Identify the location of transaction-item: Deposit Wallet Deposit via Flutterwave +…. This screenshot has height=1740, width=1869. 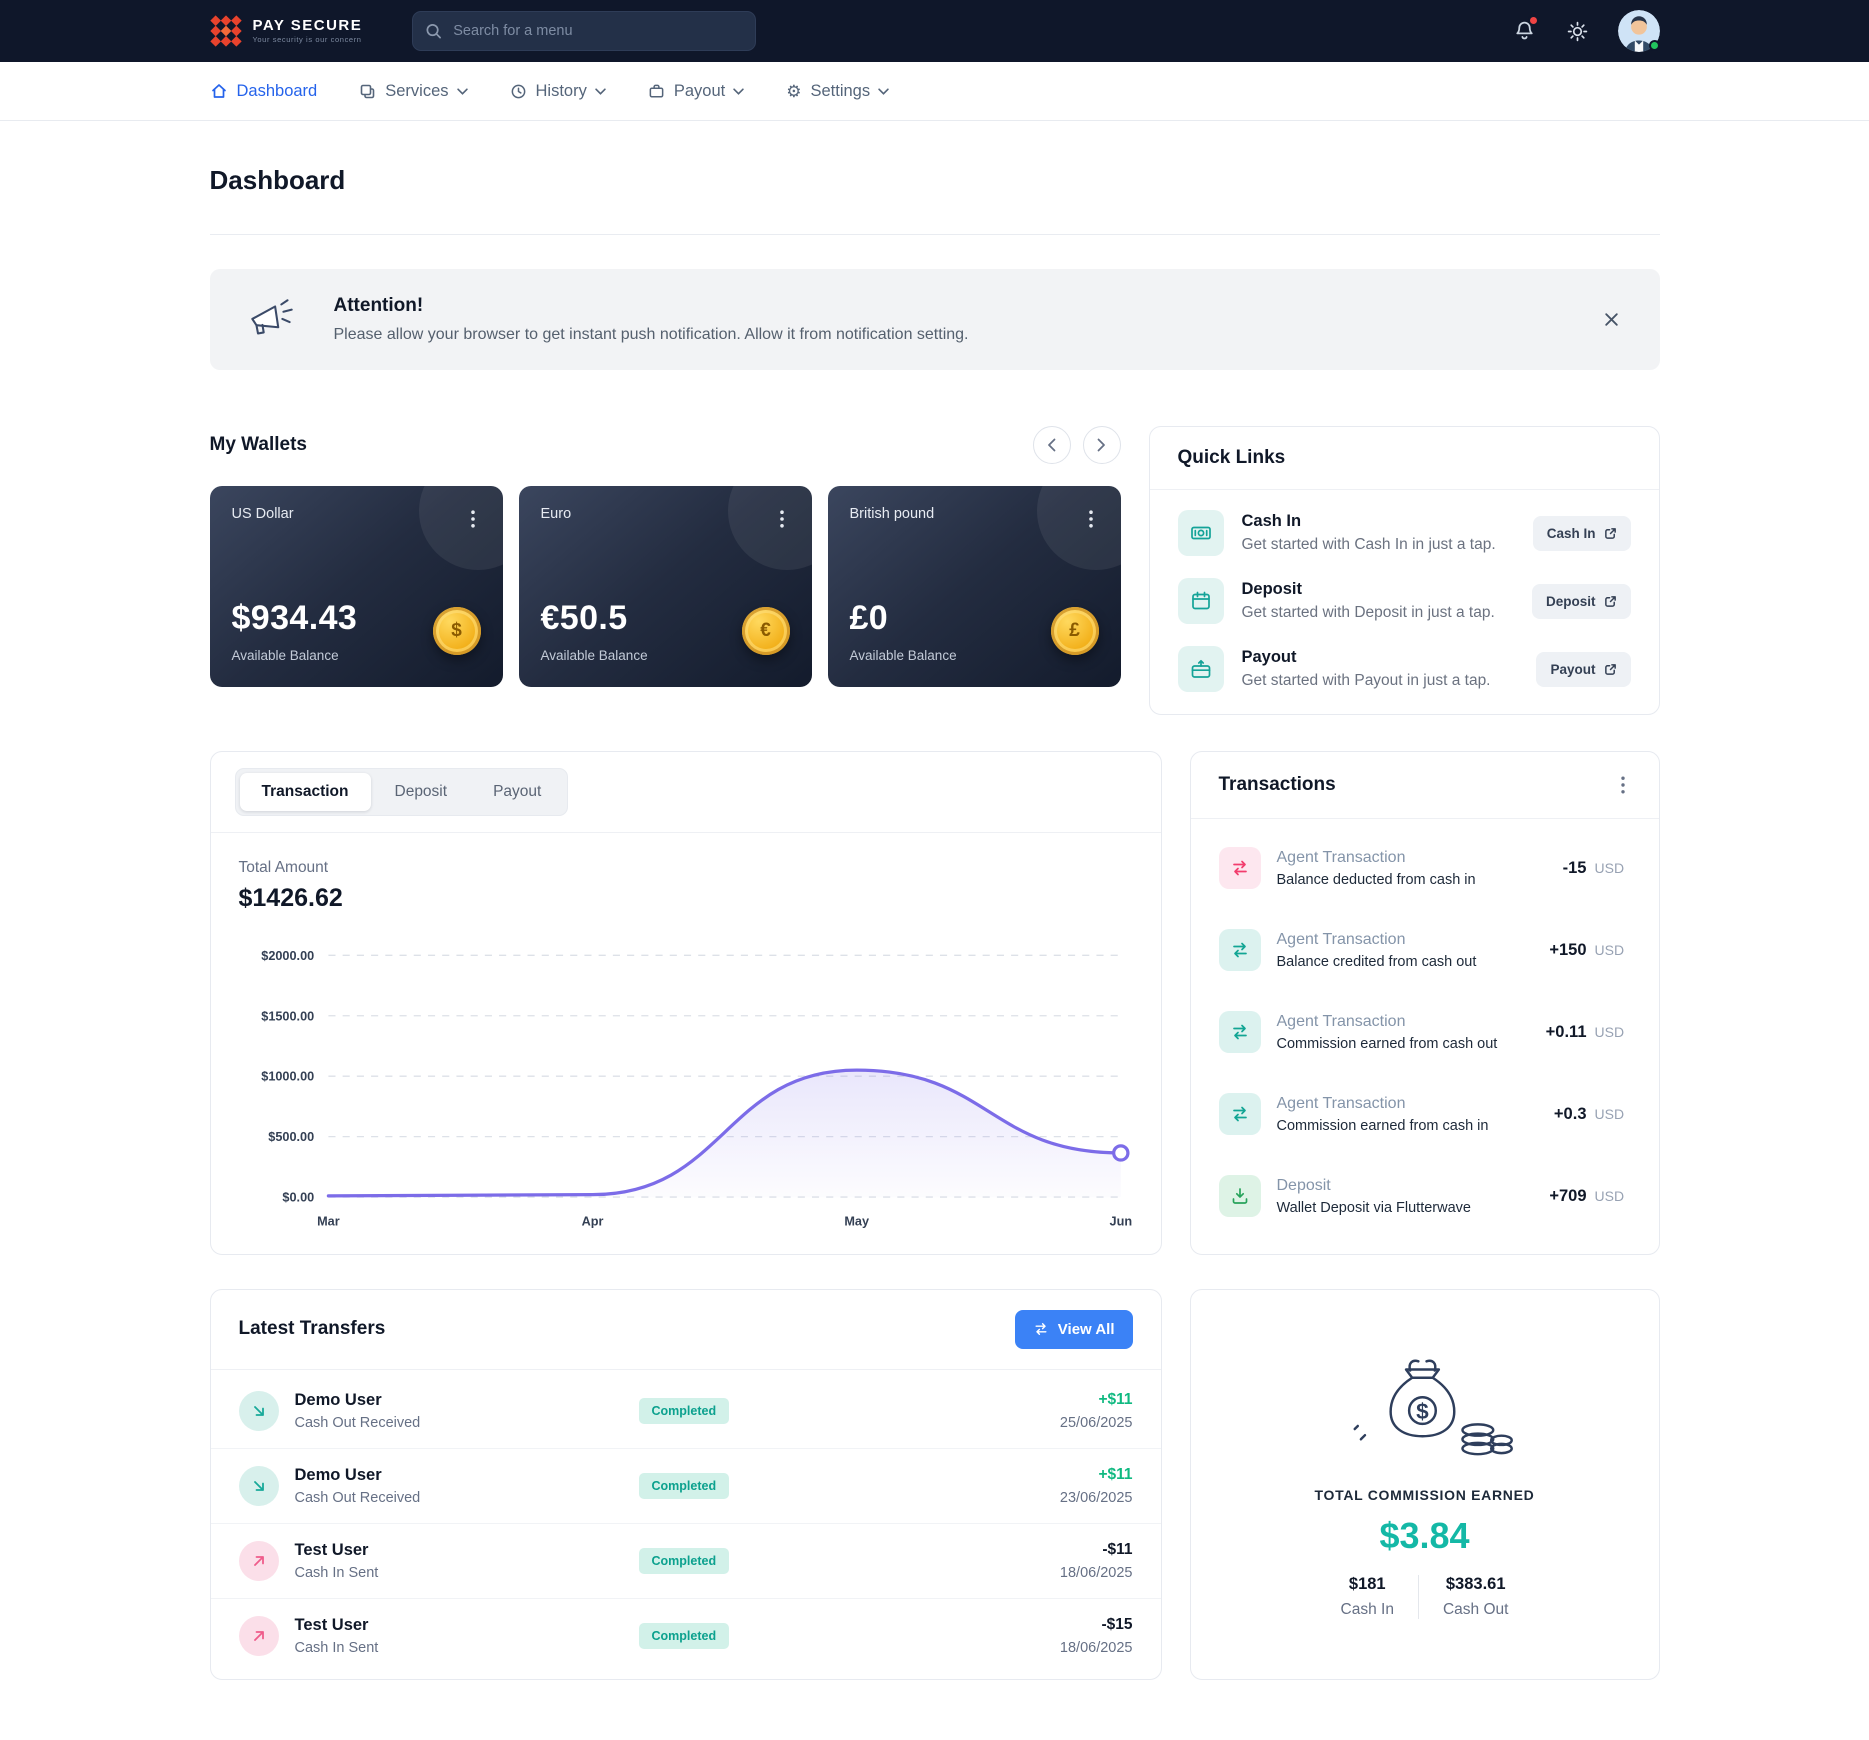
(1424, 1196).